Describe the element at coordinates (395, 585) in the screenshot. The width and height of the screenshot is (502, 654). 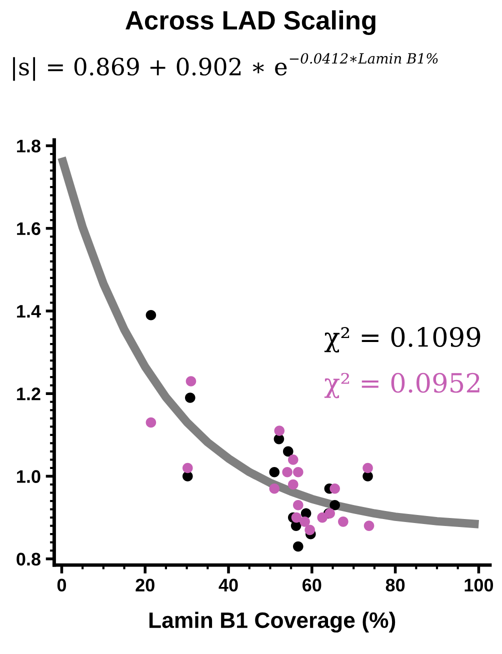
I see `x-tick-label: 80` at that location.